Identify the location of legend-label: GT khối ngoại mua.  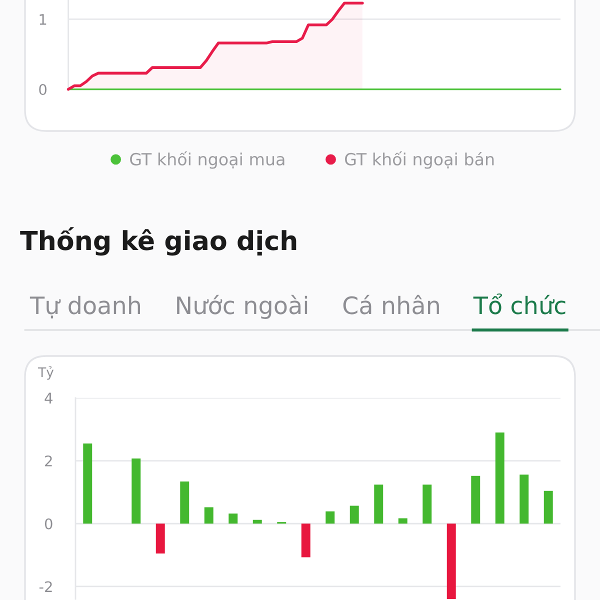
(207, 160).